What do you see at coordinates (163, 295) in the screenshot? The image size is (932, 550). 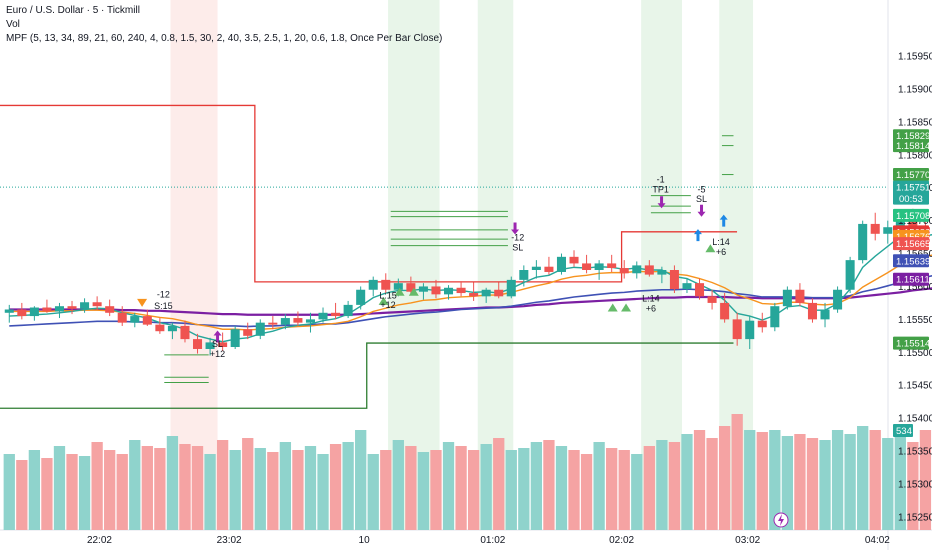 I see `trade-annotation: -12` at bounding box center [163, 295].